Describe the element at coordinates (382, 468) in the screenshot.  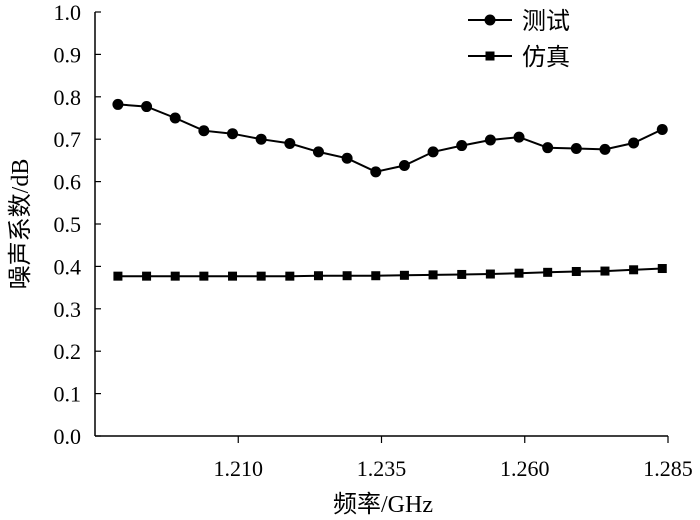
I see `x-tick-label: 1.235` at that location.